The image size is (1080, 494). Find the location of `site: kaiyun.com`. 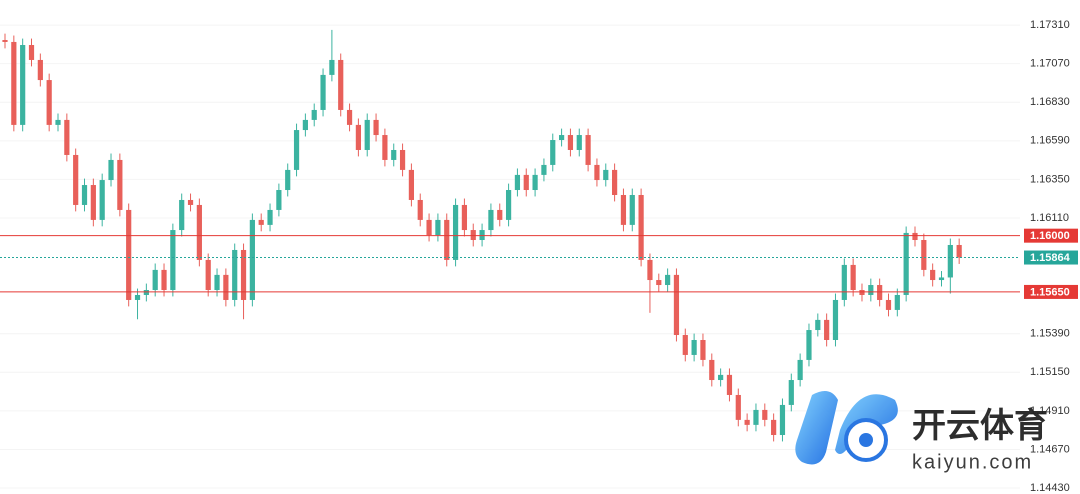

site: kaiyun.com is located at coordinates (972, 462).